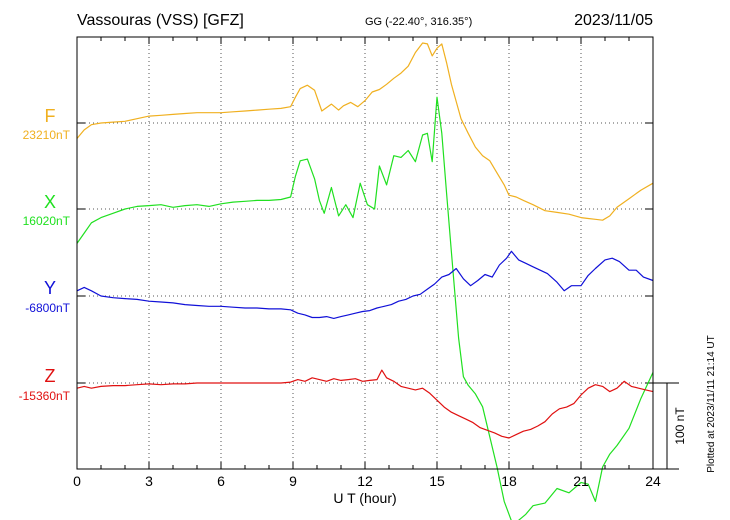  Describe the element at coordinates (160, 20) in the screenshot. I see `station-title: Vassouras (VSS) [GFZ]` at that location.